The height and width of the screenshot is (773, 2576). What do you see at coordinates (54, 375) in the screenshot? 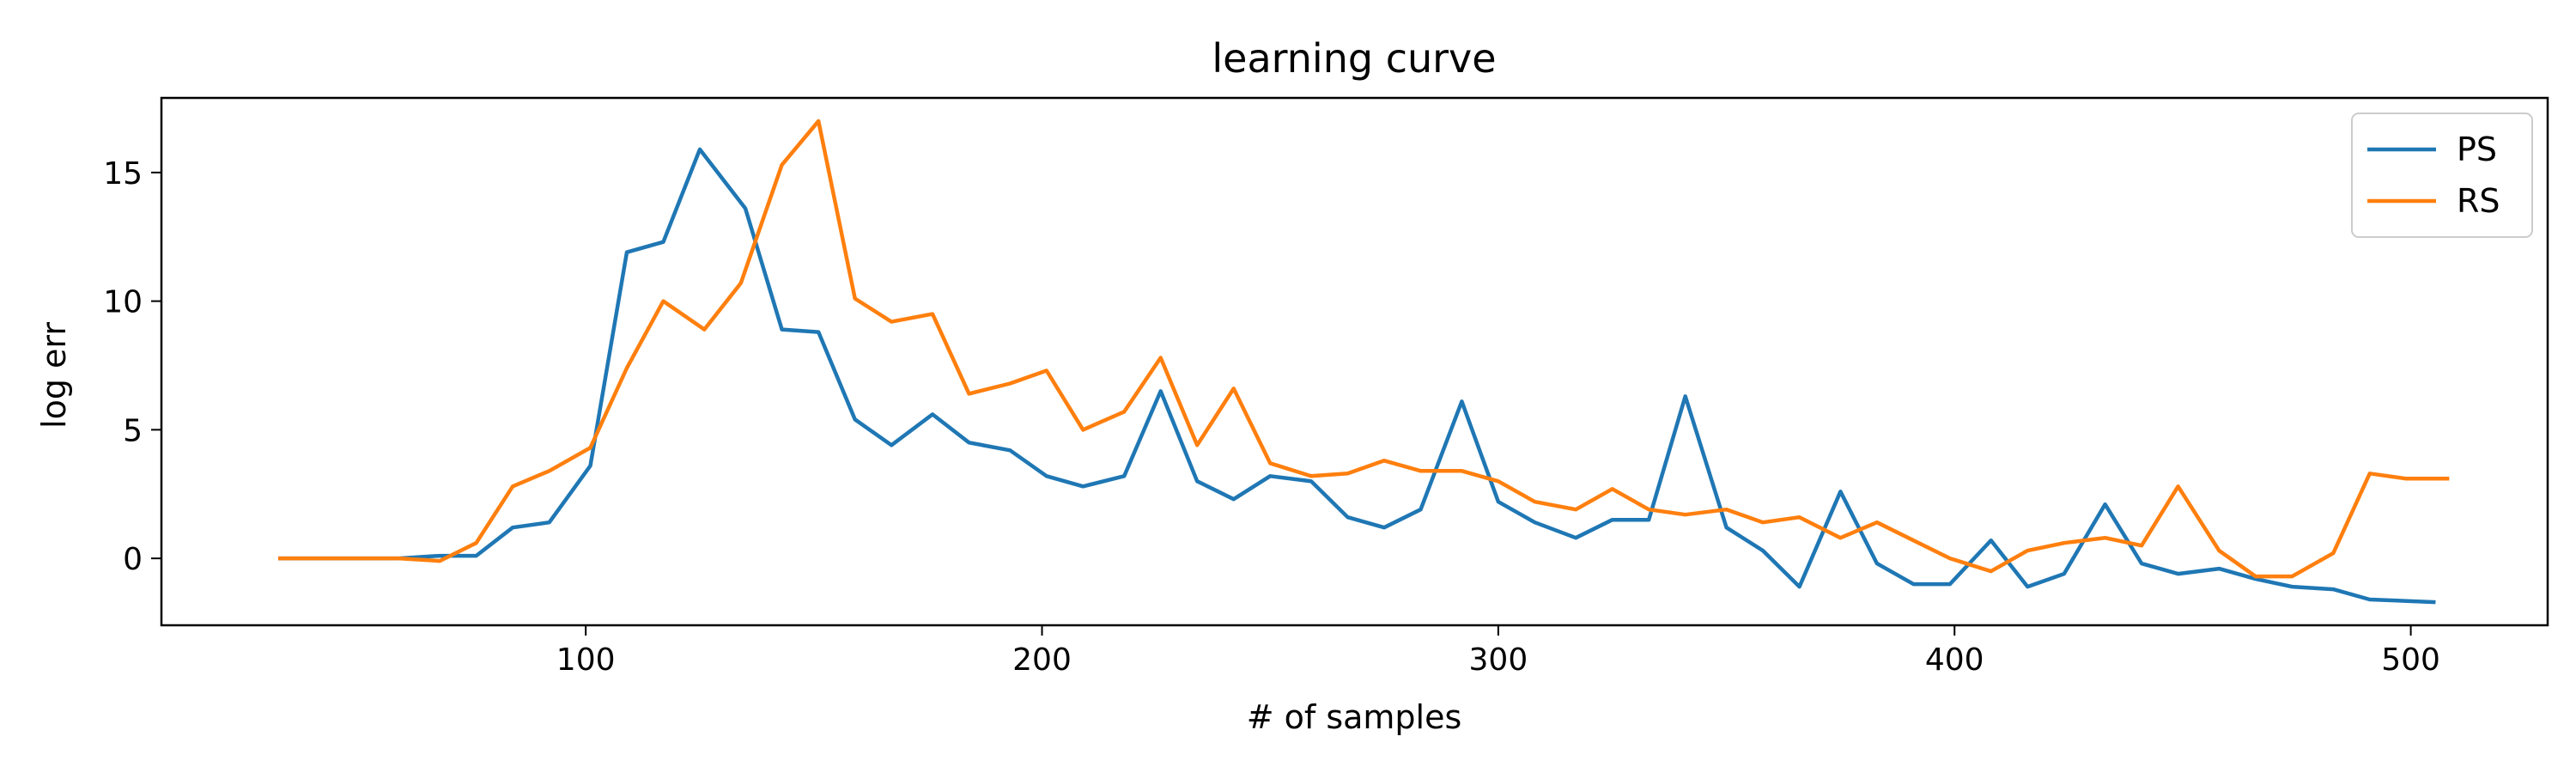
I see `y-axis-label: log err` at bounding box center [54, 375].